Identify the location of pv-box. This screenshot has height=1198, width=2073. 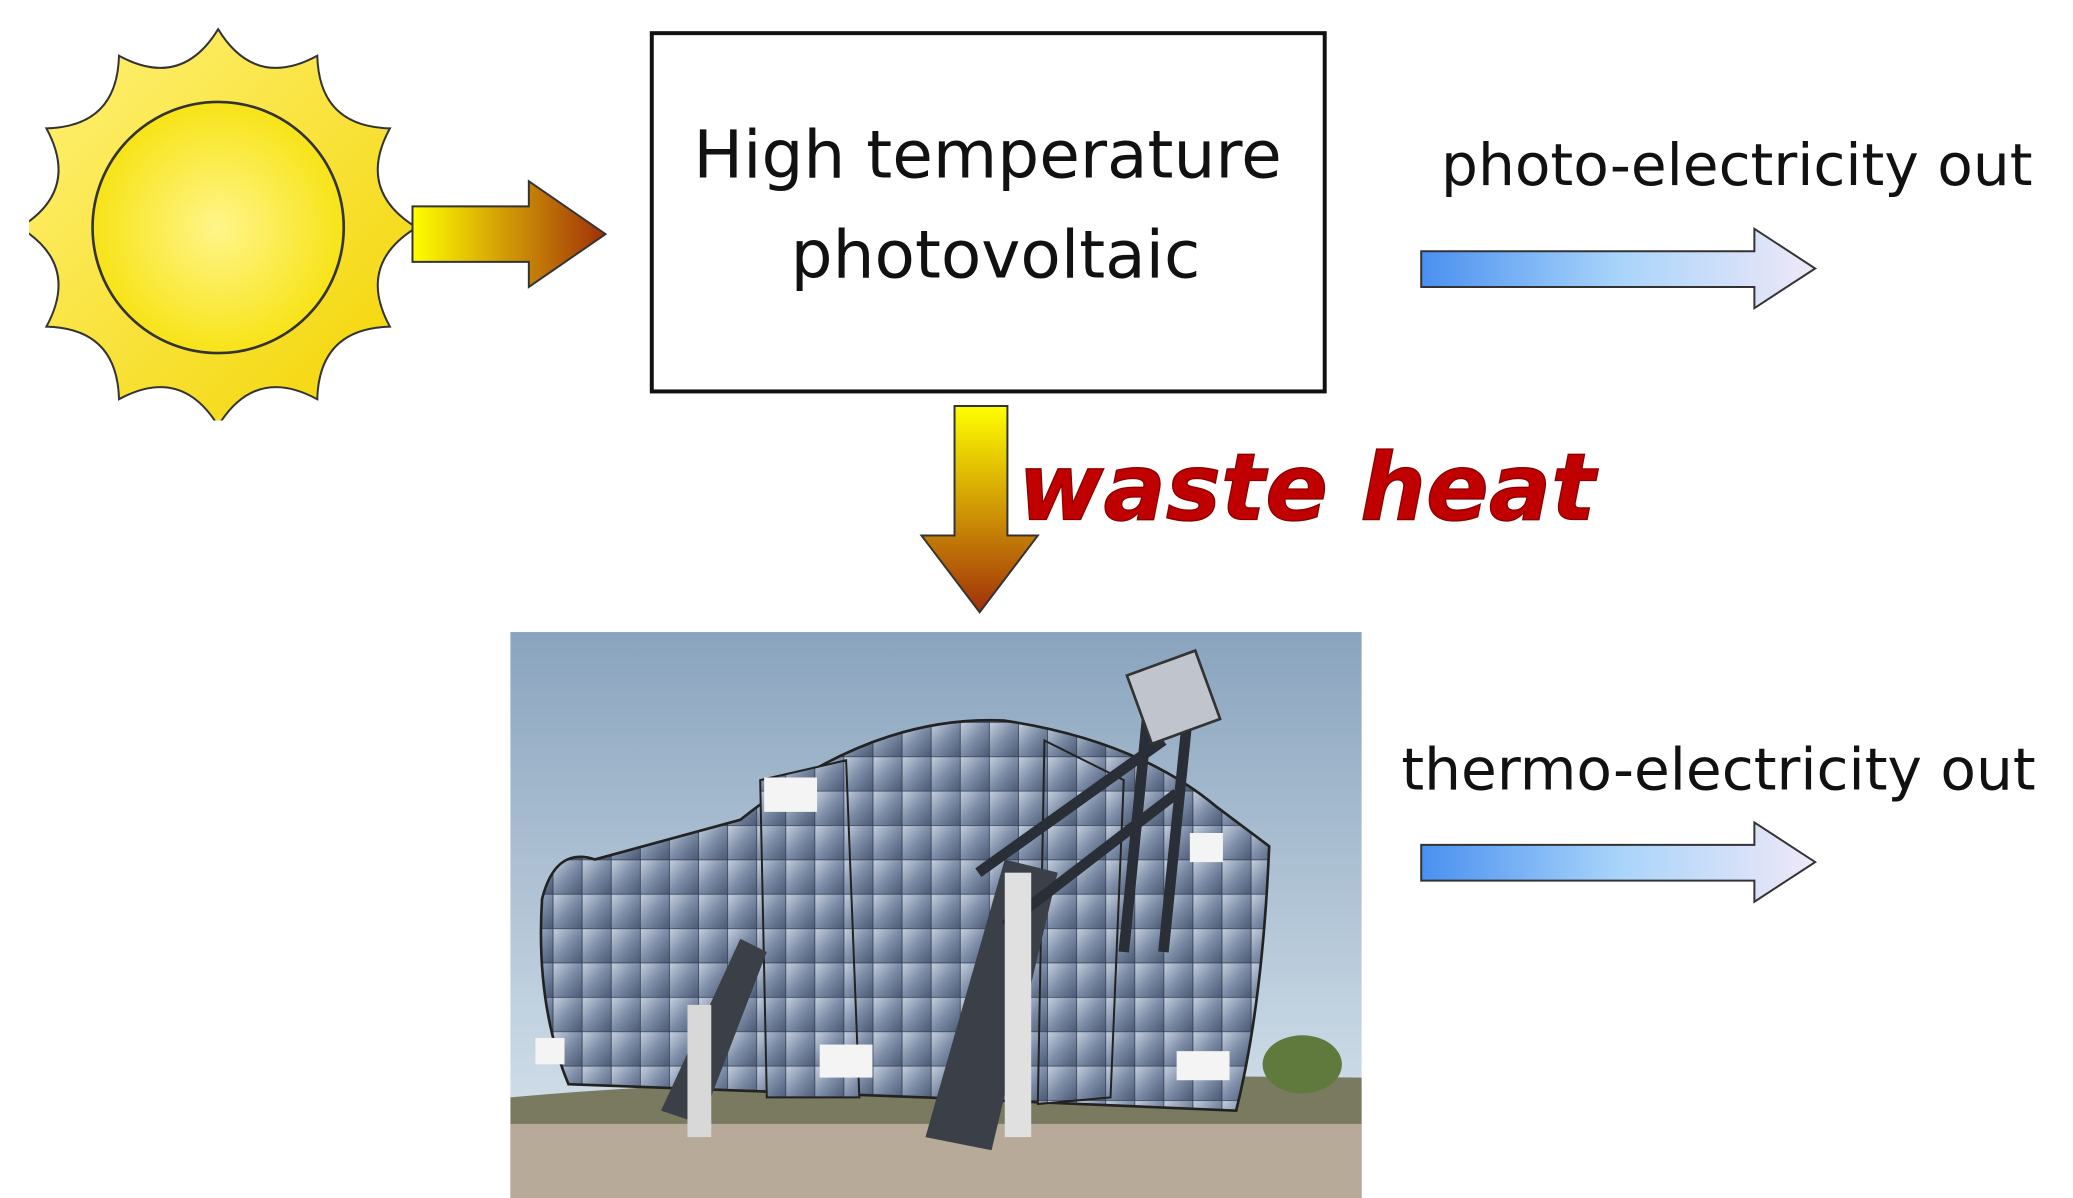
(988, 212).